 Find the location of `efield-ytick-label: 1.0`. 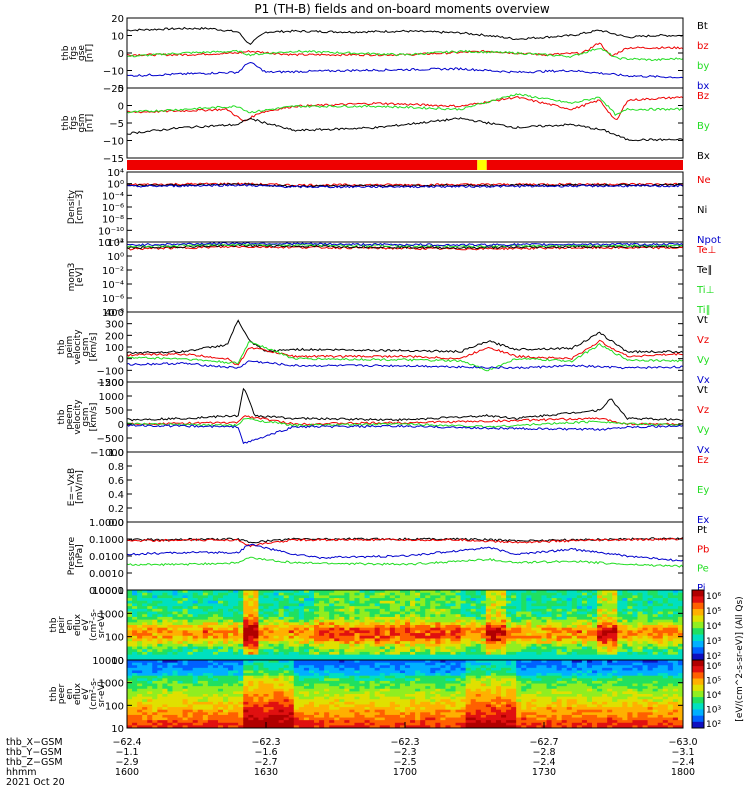

efield-ytick-label: 1.0 is located at coordinates (116, 453).